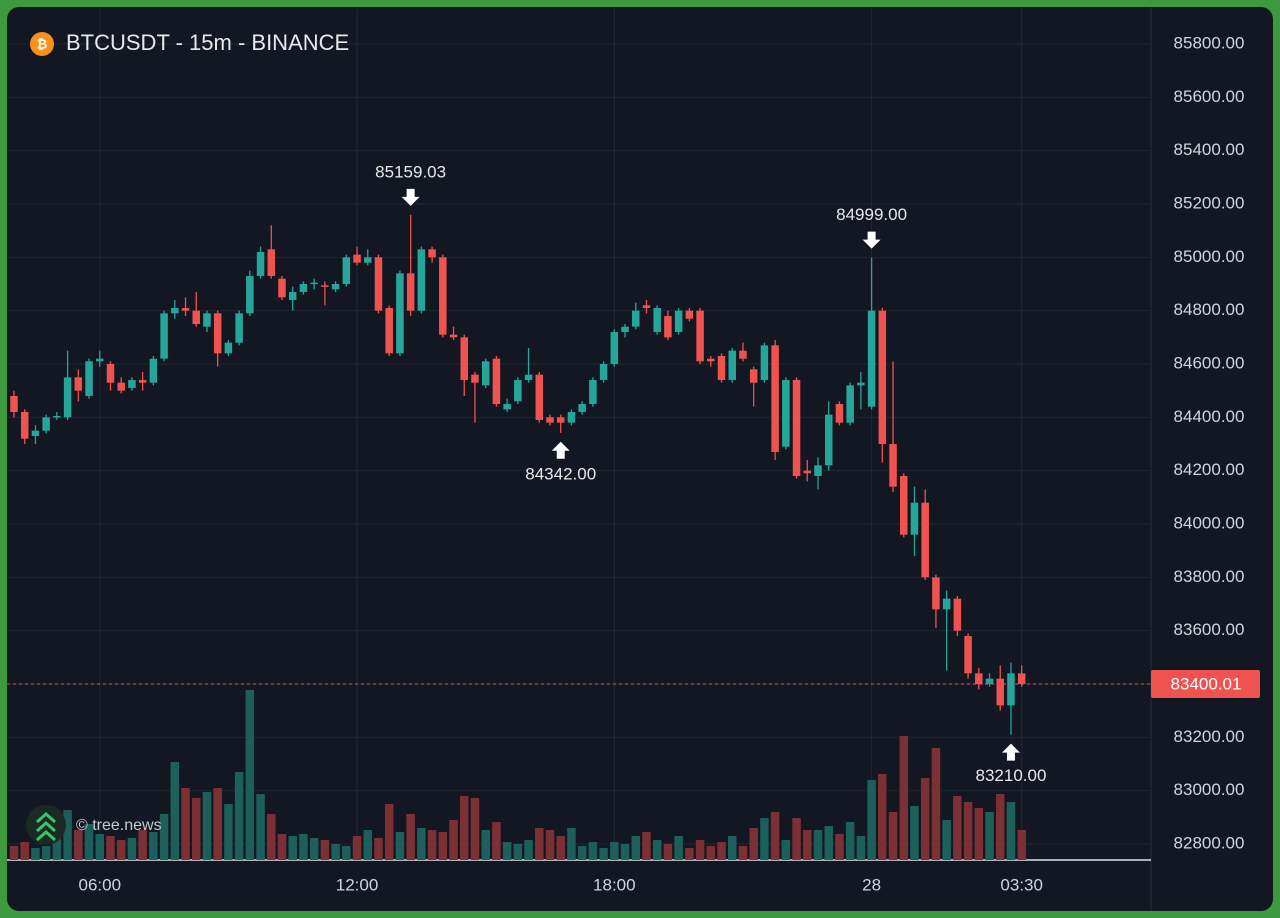 This screenshot has width=1280, height=918. What do you see at coordinates (1209, 522) in the screenshot?
I see `y-tick-label: 84000.00` at bounding box center [1209, 522].